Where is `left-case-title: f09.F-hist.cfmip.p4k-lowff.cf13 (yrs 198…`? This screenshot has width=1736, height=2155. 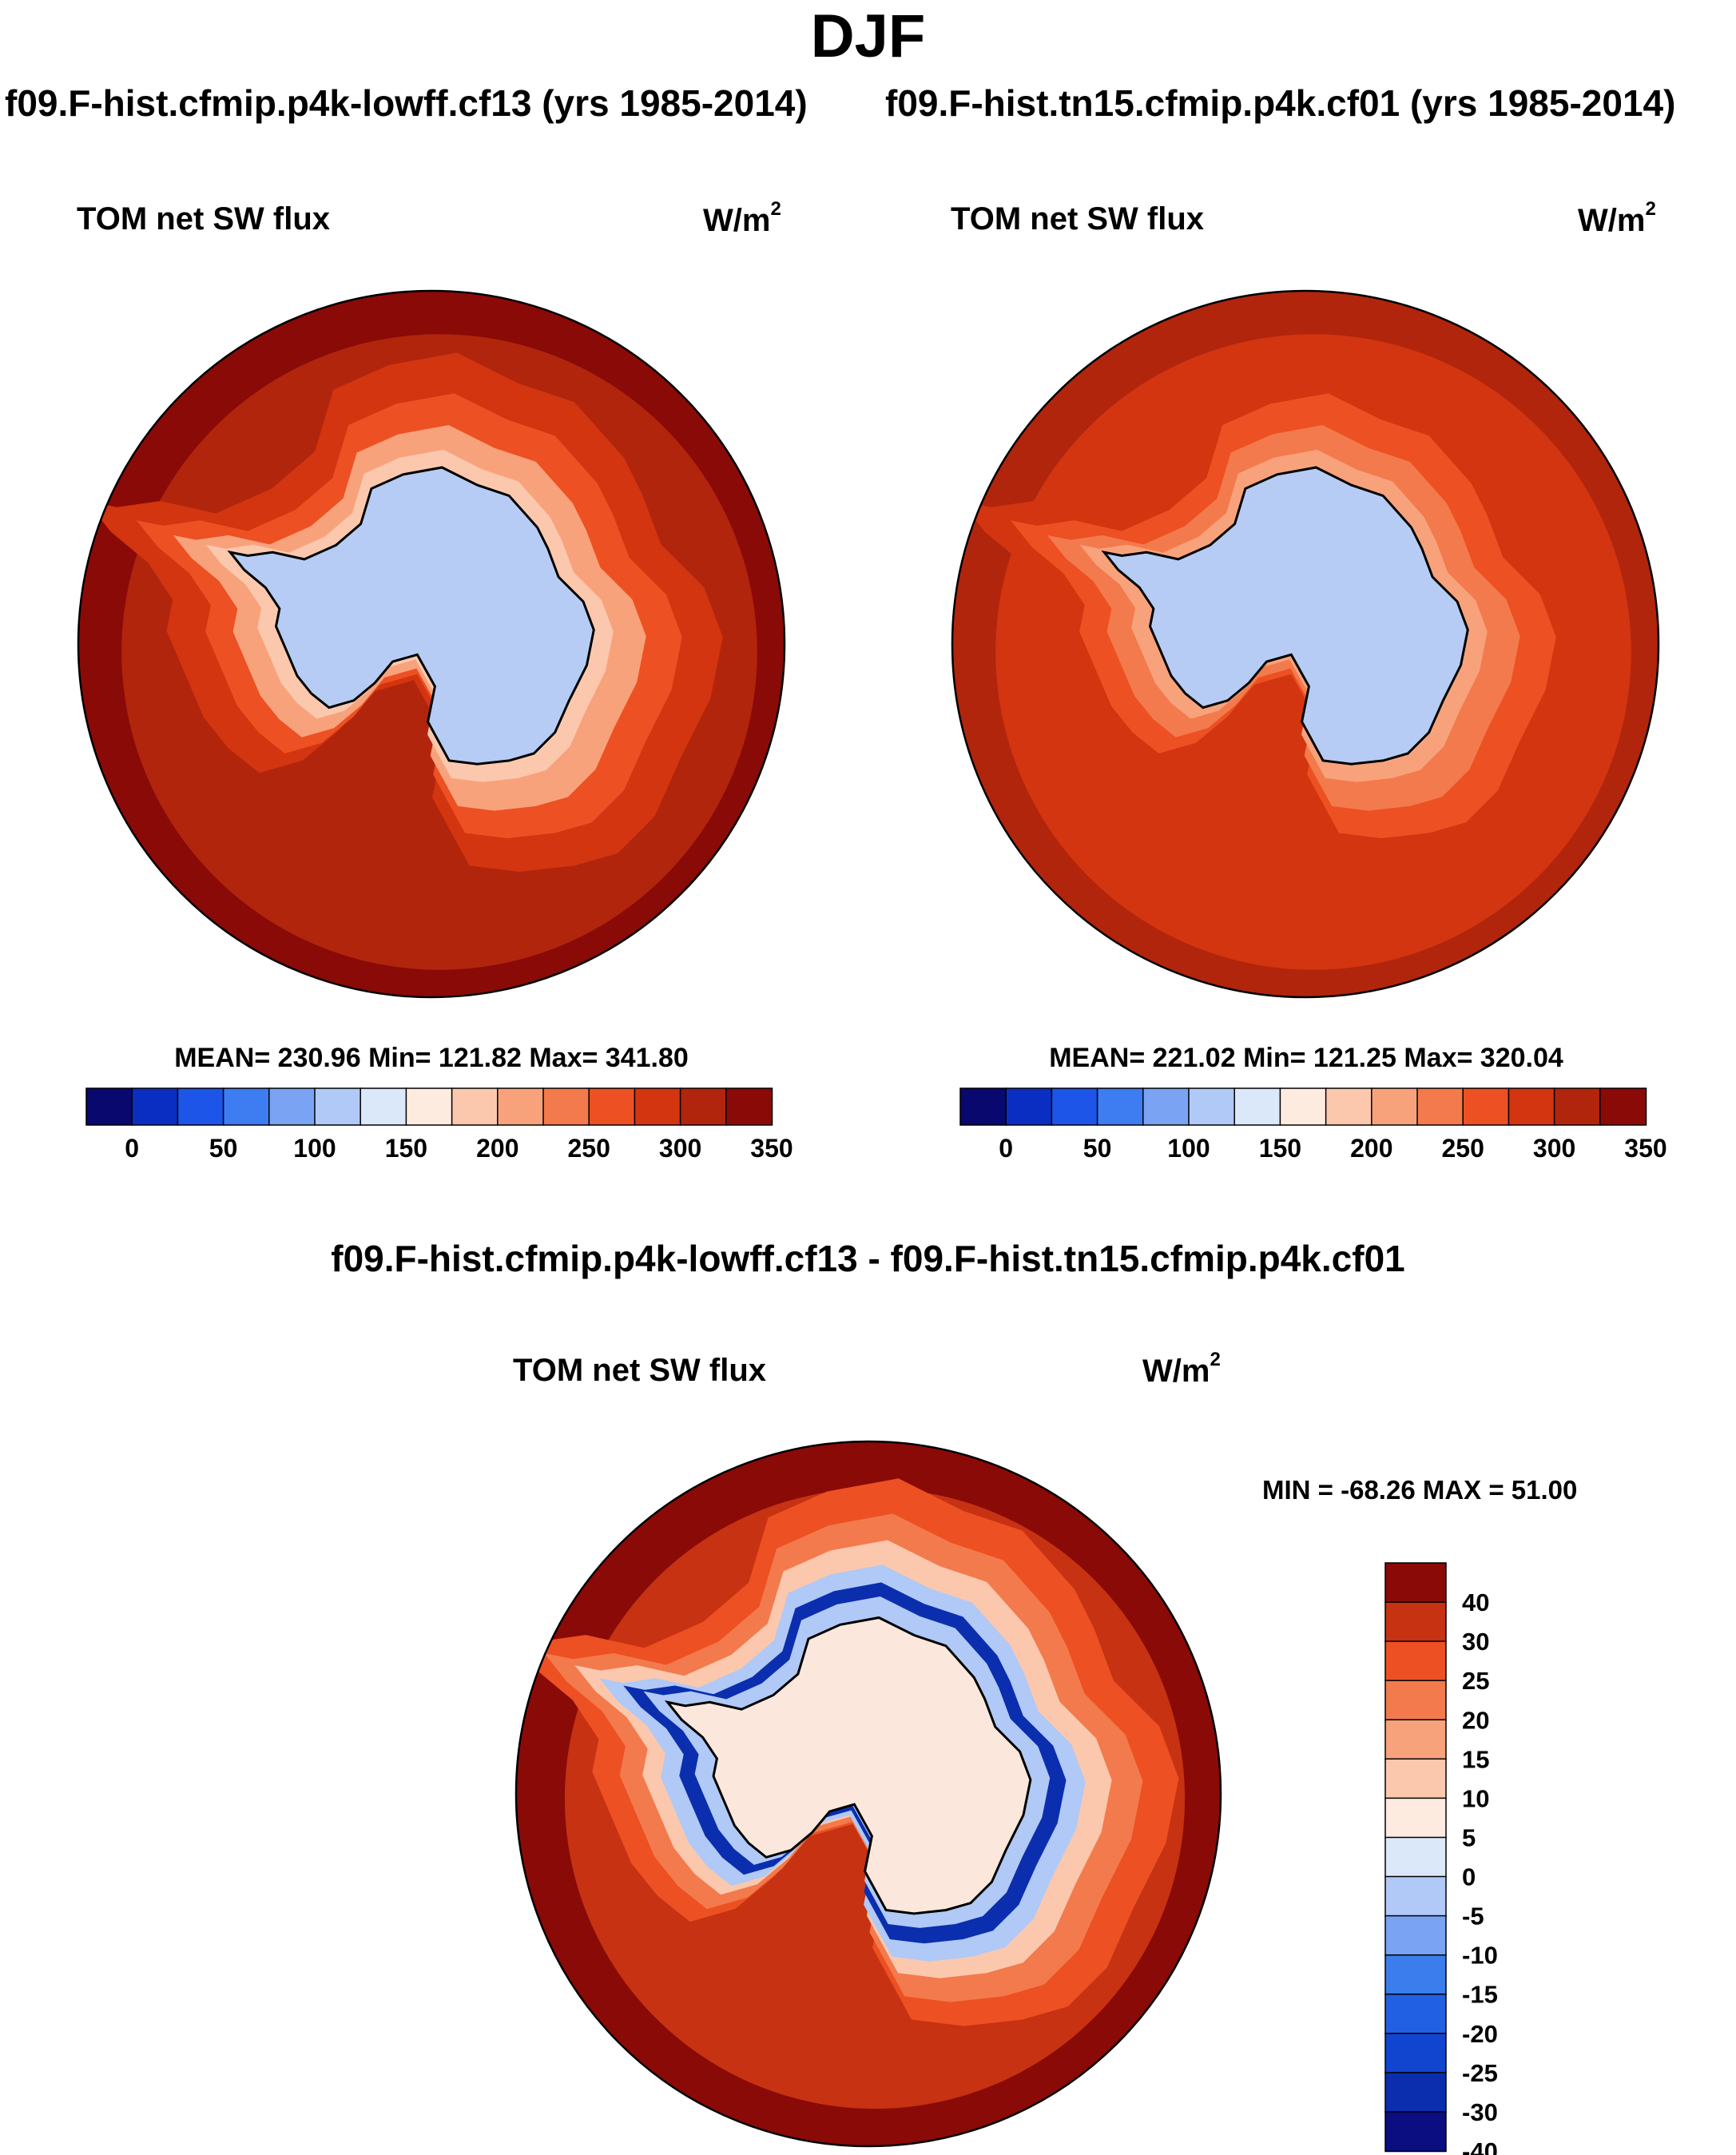
left-case-title: f09.F-hist.cfmip.p4k-lowff.cf13 (yrs 198… is located at coordinates (406, 103).